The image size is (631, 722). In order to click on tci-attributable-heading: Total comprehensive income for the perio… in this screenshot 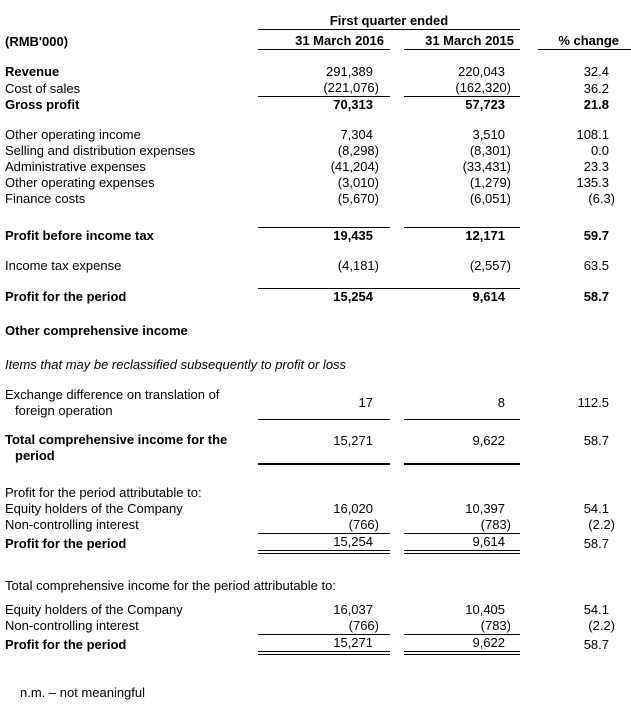, I will do `click(170, 585)`.